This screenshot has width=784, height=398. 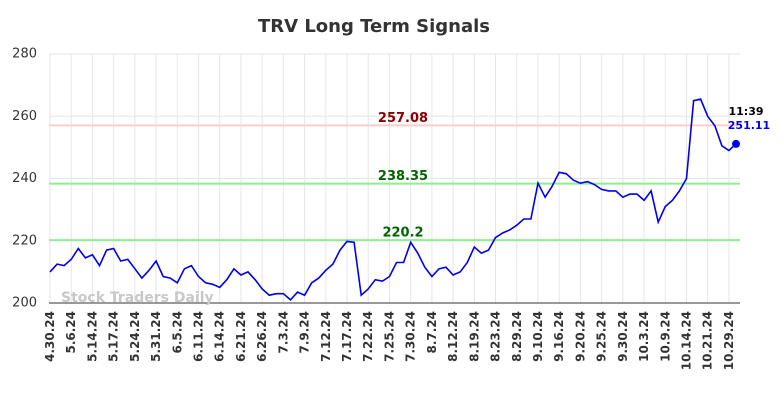 I want to click on x-tick-label: 5.24.24, so click(x=135, y=336).